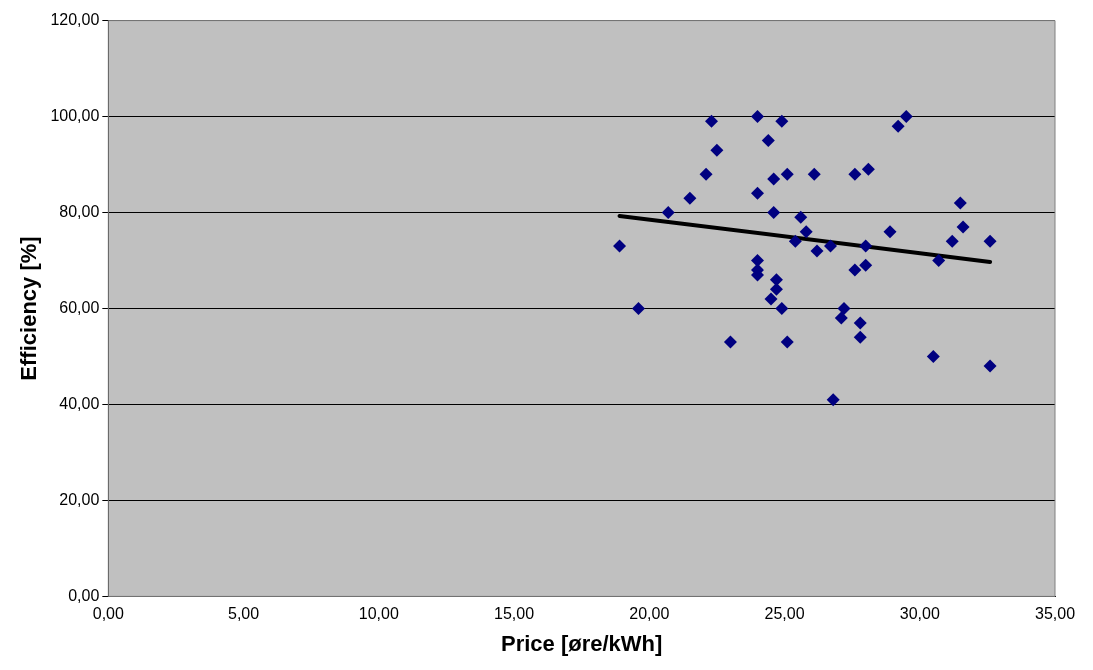 The image size is (1093, 670). I want to click on x-tick-label: 5,00, so click(244, 614).